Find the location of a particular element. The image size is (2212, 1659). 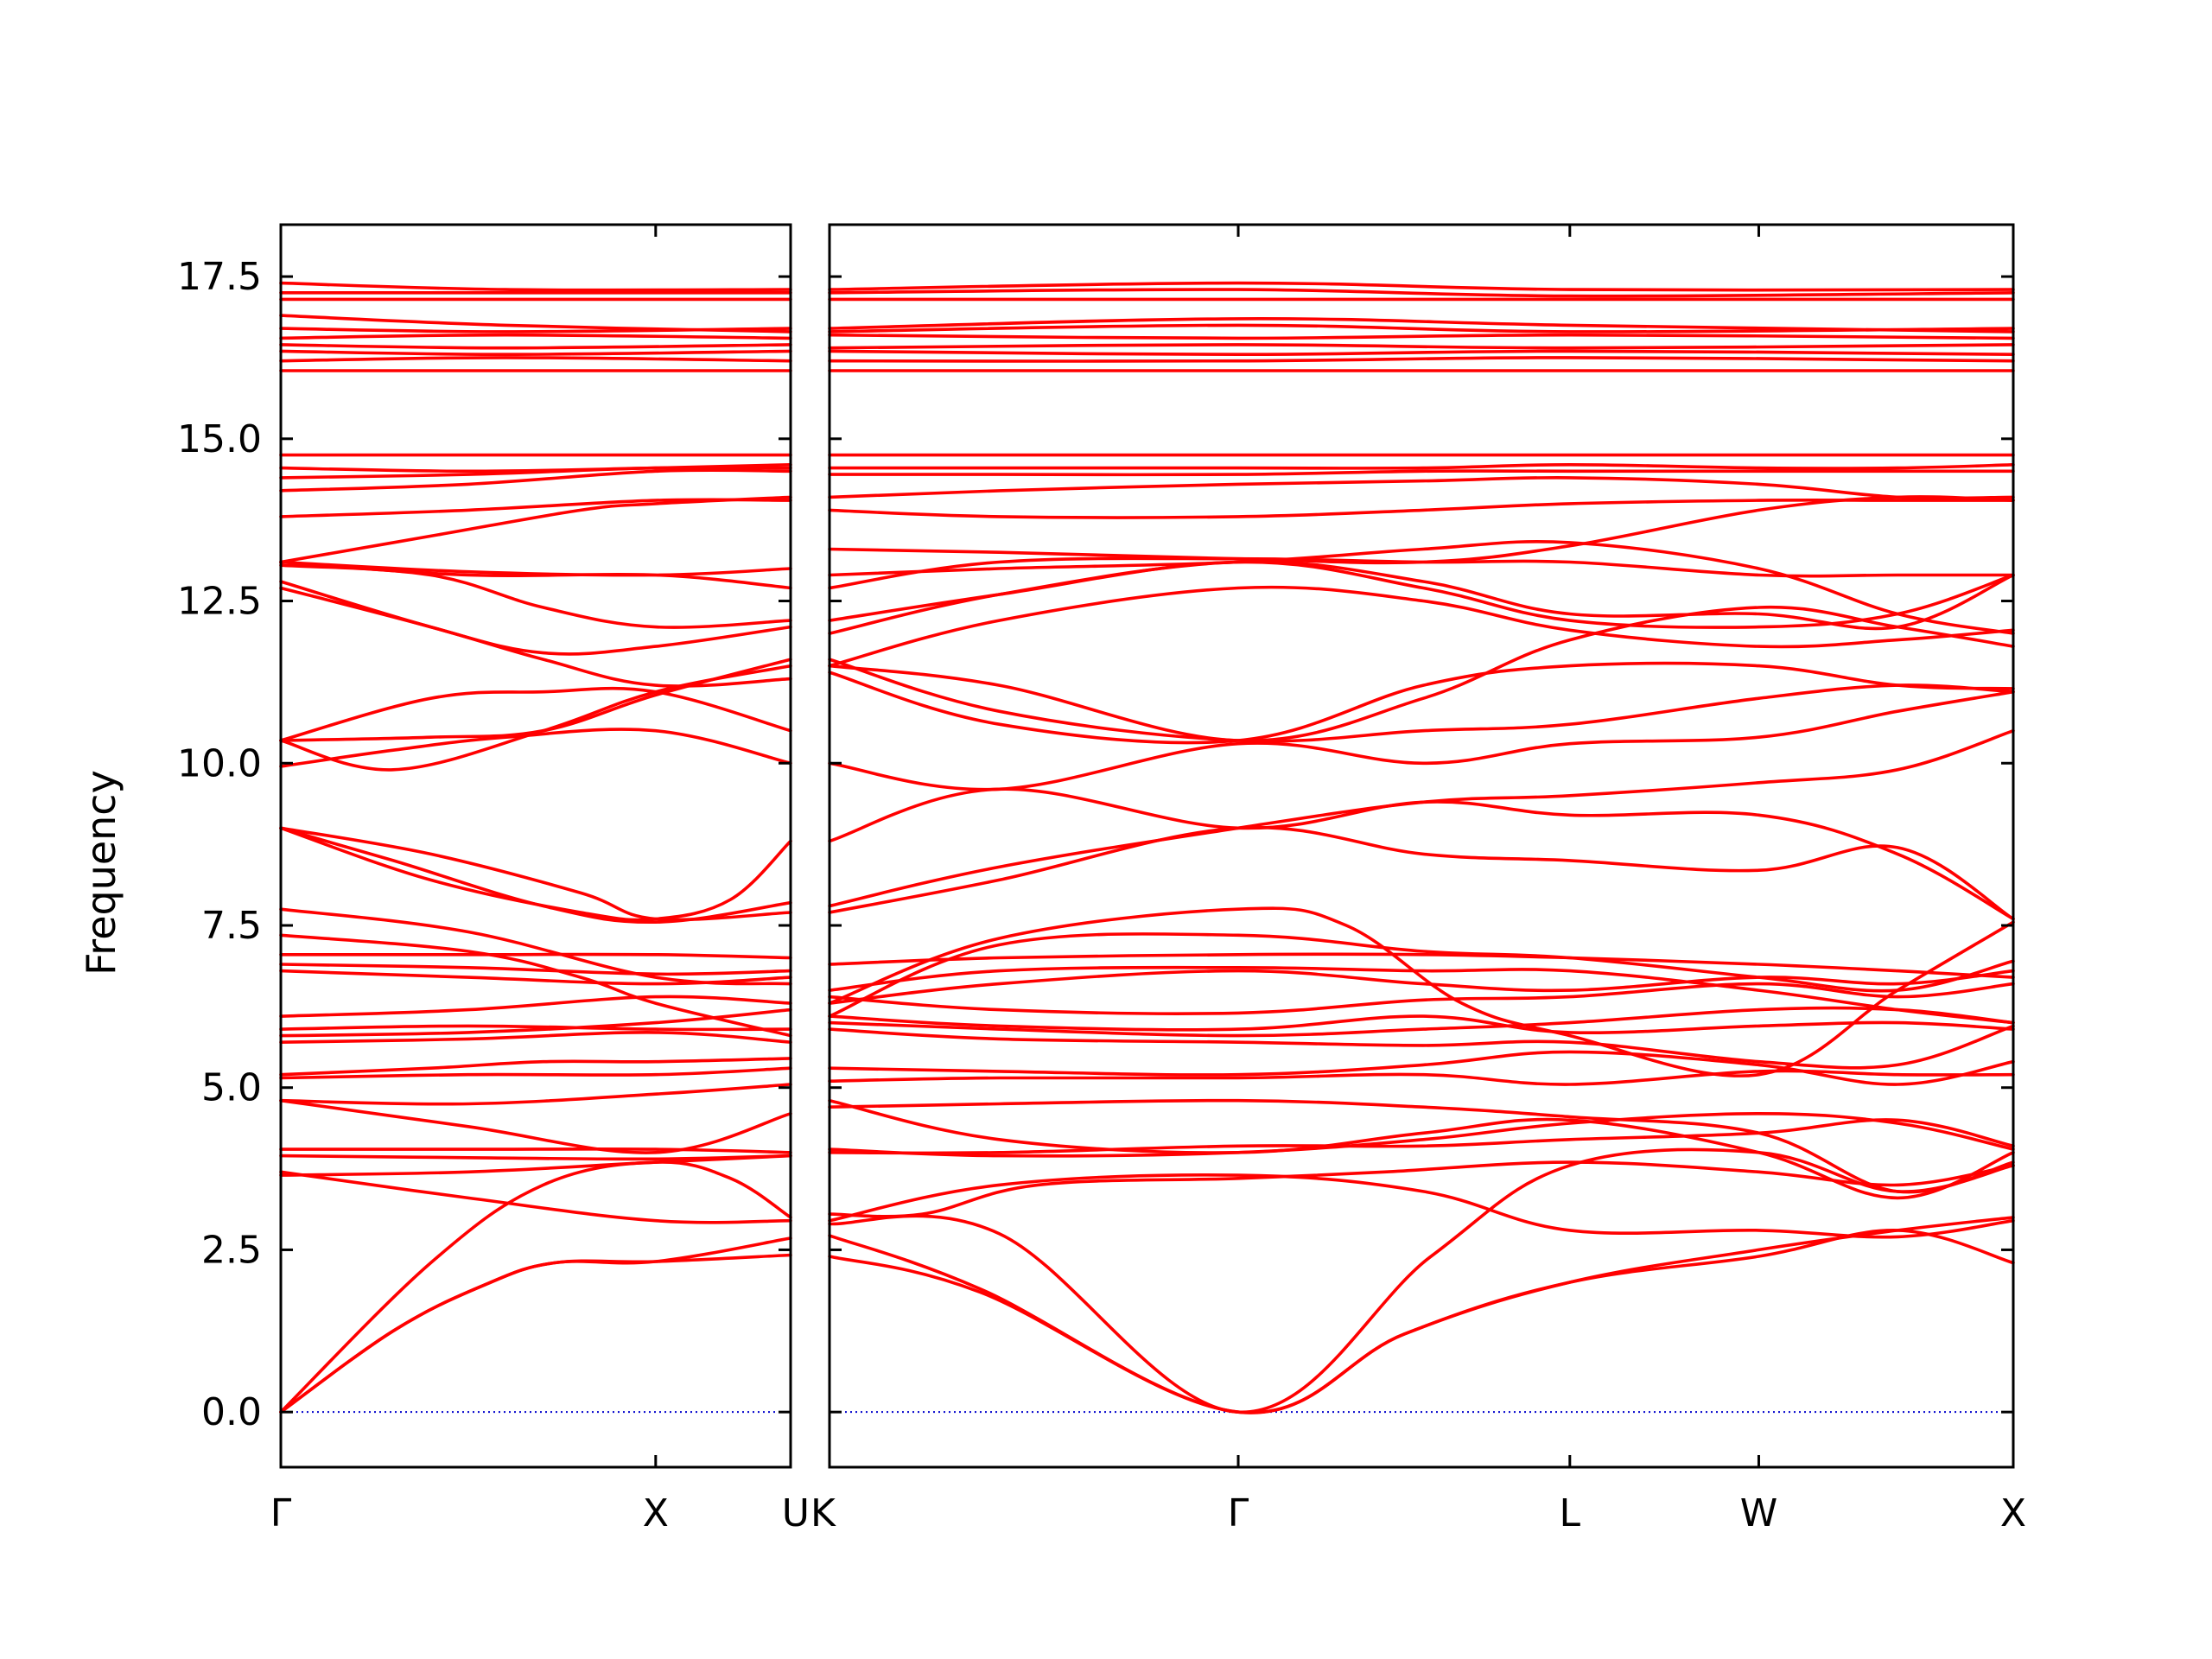

y-tick-label: 0.0 is located at coordinates (232, 1412).